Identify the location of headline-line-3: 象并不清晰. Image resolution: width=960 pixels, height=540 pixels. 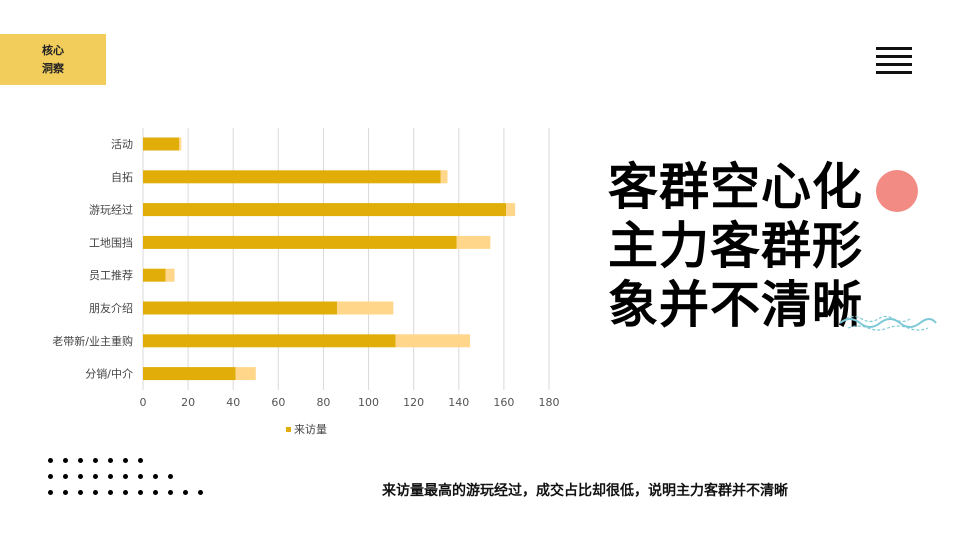
(735, 305).